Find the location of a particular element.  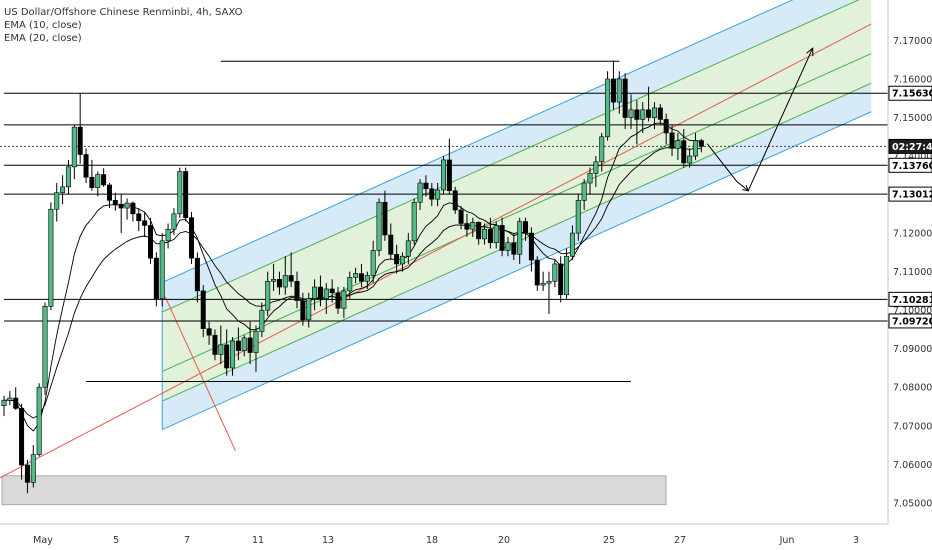

y-tick-label: 7.05000 is located at coordinates (912, 503).